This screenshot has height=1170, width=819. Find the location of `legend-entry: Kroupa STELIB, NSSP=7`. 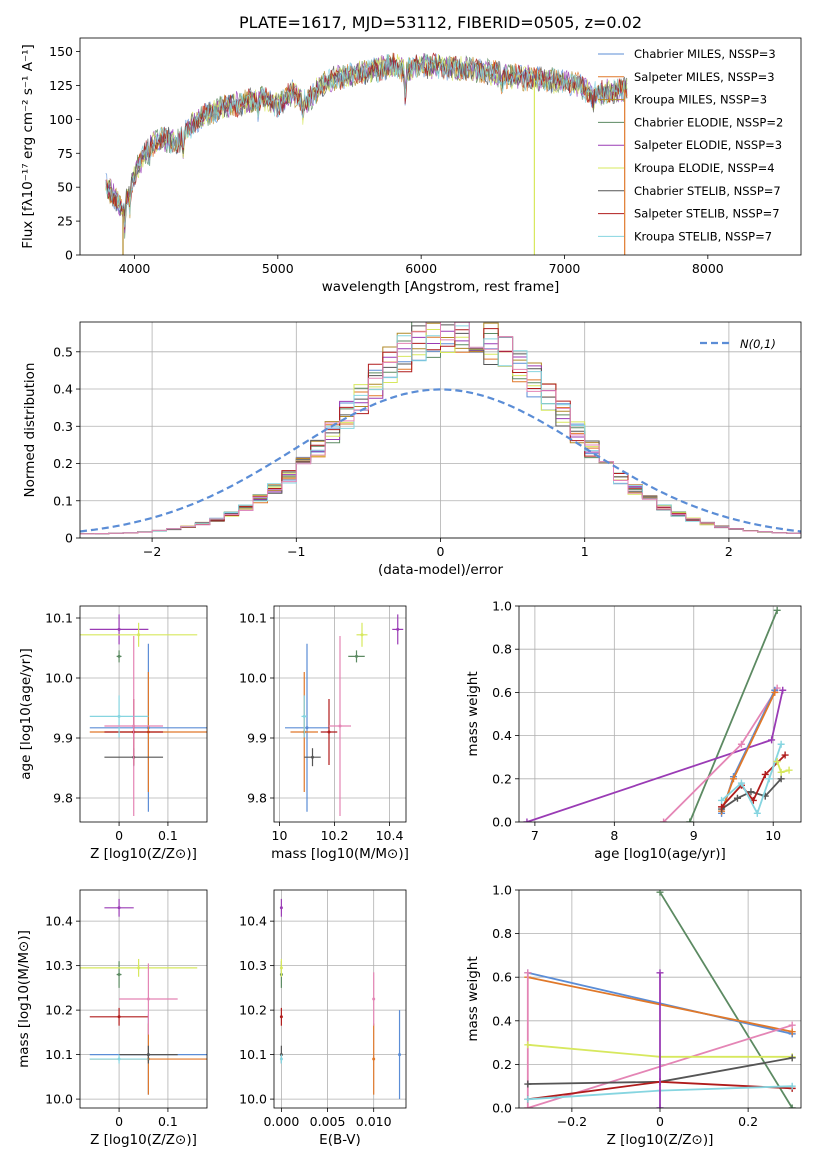

legend-entry: Kroupa STELIB, NSSP=7 is located at coordinates (703, 236).